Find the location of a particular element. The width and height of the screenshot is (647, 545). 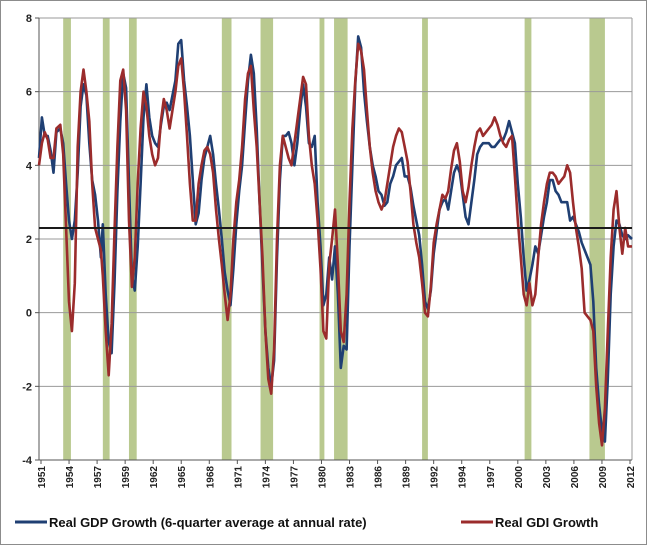

x-tick-label: 1986 is located at coordinates (379, 477).